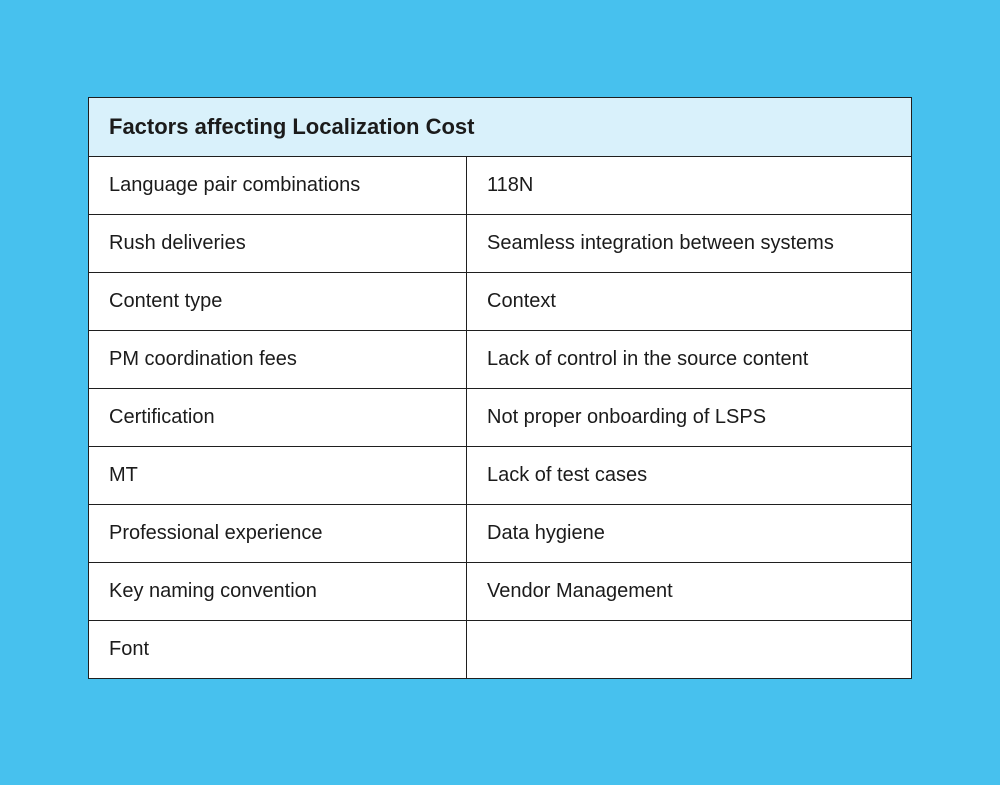  I want to click on table-title: Factors affecting Localization Cost, so click(500, 127).